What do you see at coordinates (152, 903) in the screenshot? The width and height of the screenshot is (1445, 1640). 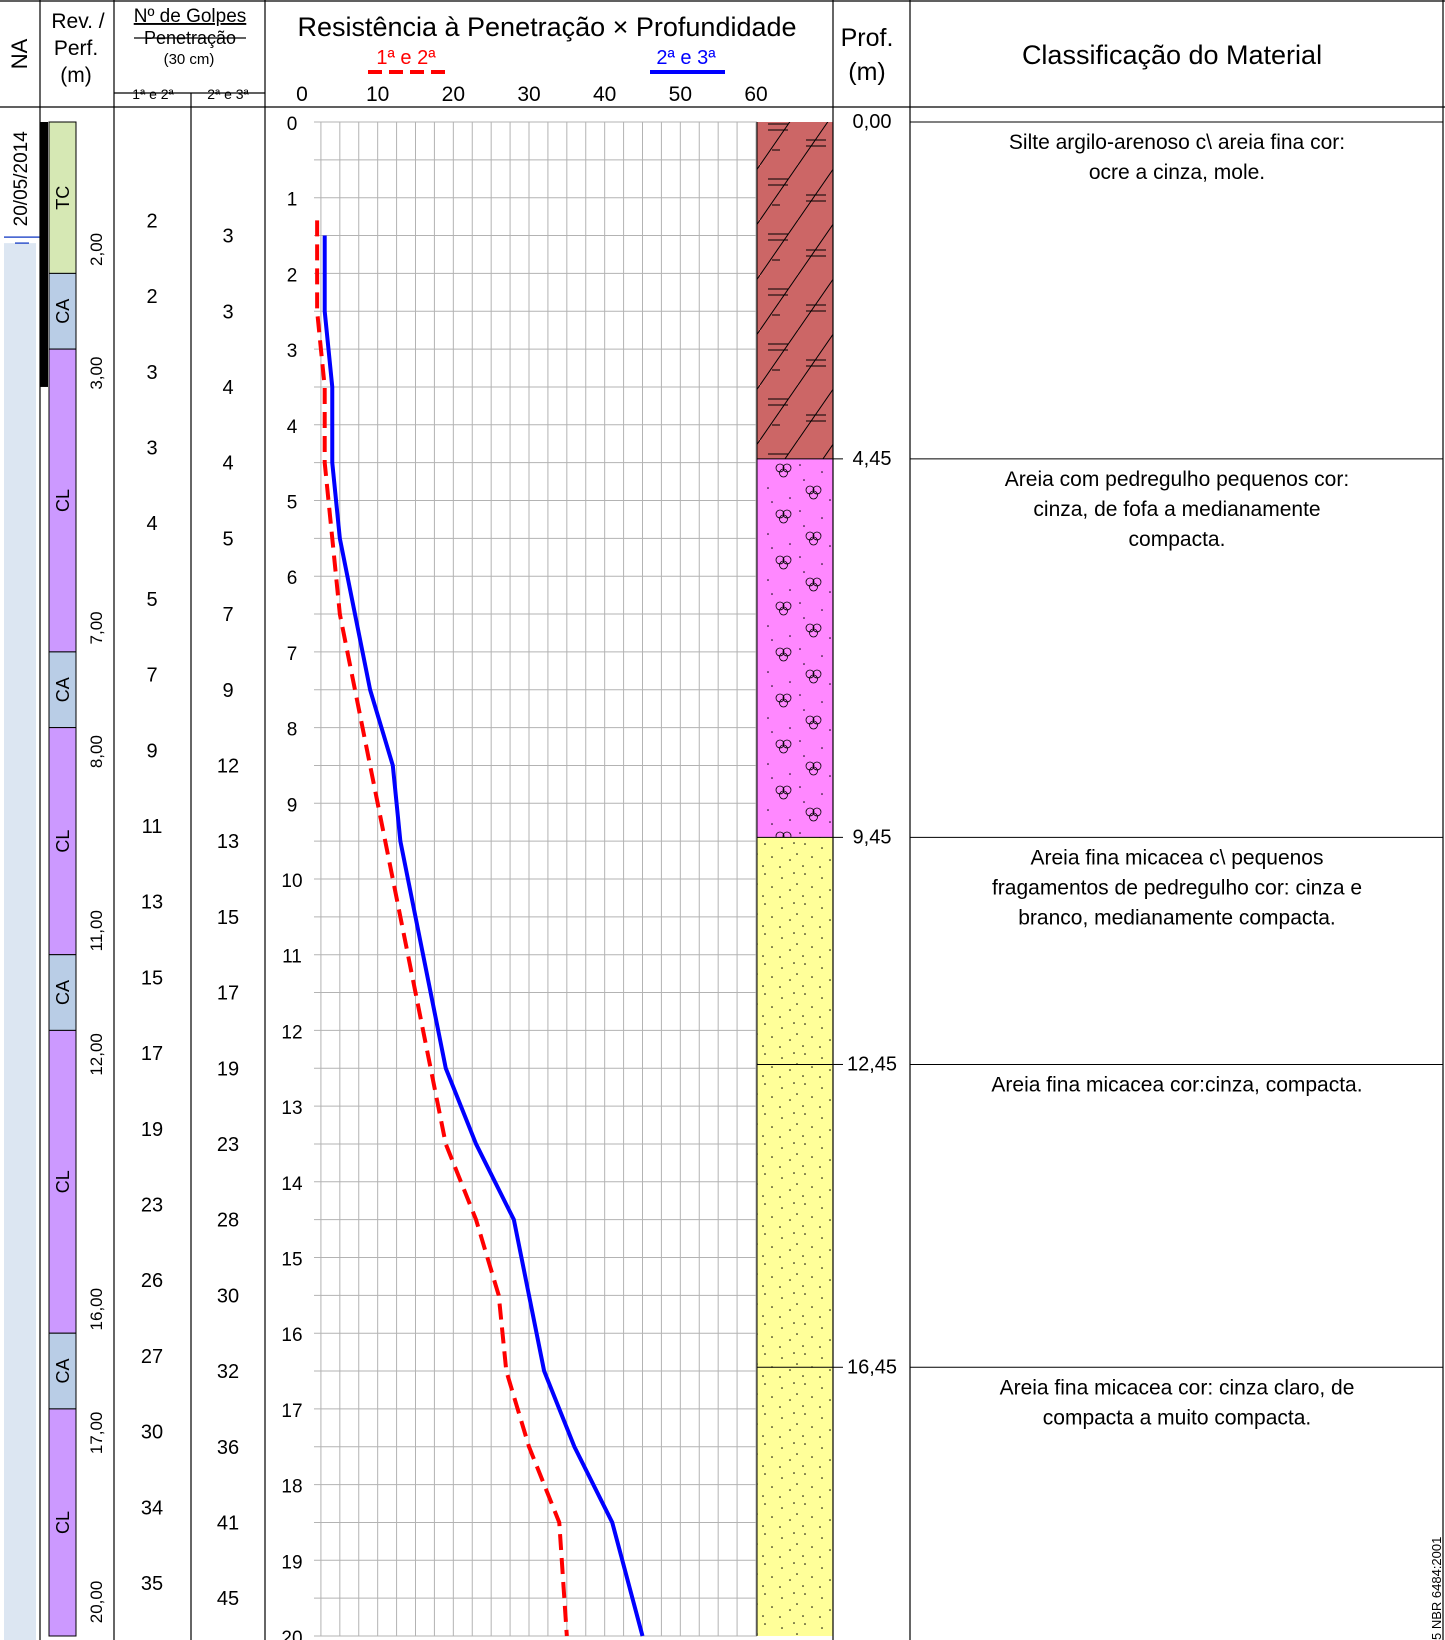 I see `blow-count-first: 13` at bounding box center [152, 903].